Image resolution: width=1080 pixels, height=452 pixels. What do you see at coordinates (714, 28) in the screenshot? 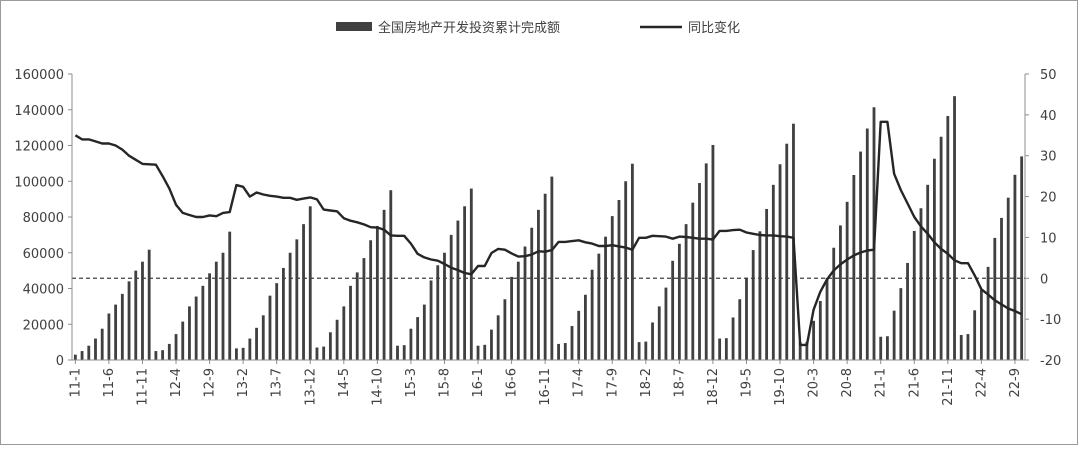
I see `legend-line-label: 同比变化` at bounding box center [714, 28].